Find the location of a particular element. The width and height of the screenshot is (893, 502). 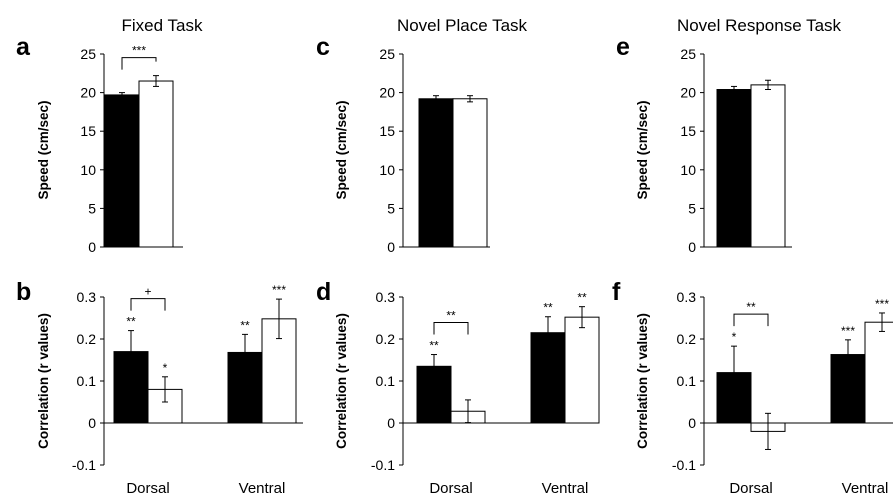

panel-letter: b is located at coordinates (23, 292).